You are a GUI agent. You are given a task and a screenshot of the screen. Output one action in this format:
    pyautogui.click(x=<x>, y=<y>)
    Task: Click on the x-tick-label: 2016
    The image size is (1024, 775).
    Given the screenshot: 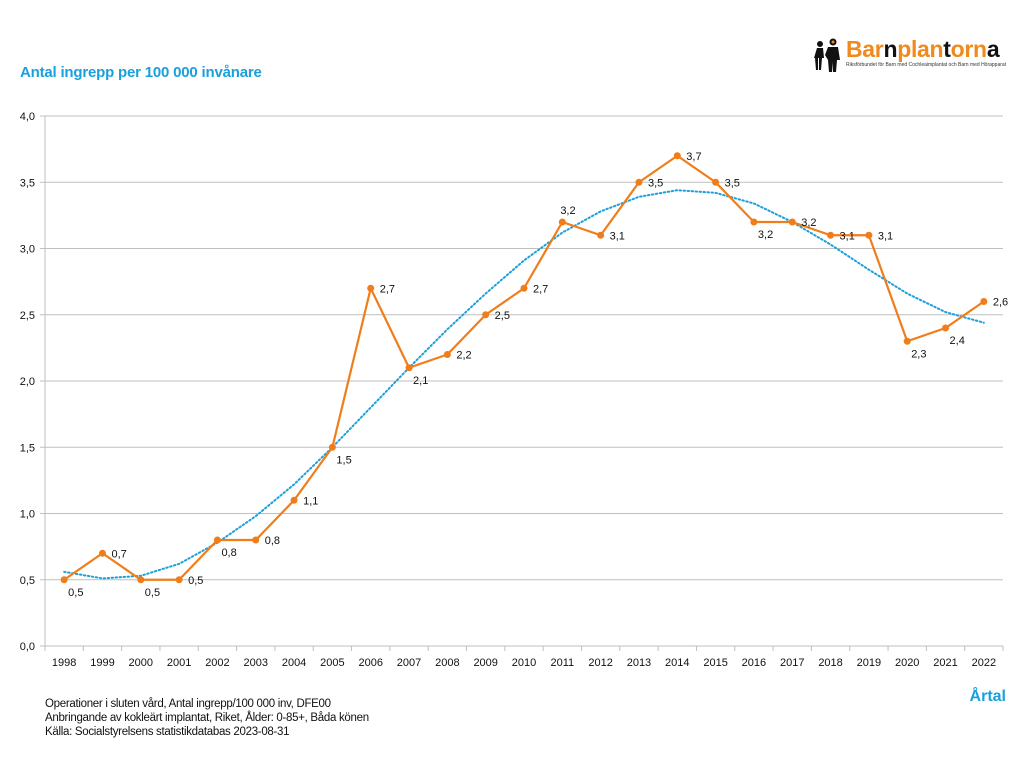 What is the action you would take?
    pyautogui.click(x=754, y=663)
    